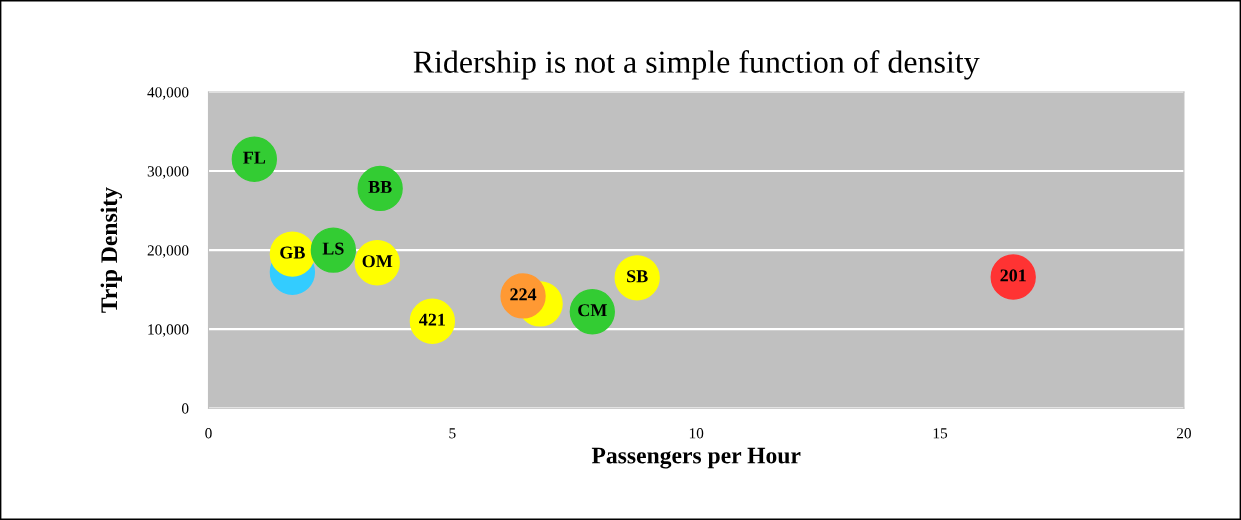 The image size is (1241, 520). Describe the element at coordinates (292, 252) in the screenshot. I see `annotation: GB` at that location.